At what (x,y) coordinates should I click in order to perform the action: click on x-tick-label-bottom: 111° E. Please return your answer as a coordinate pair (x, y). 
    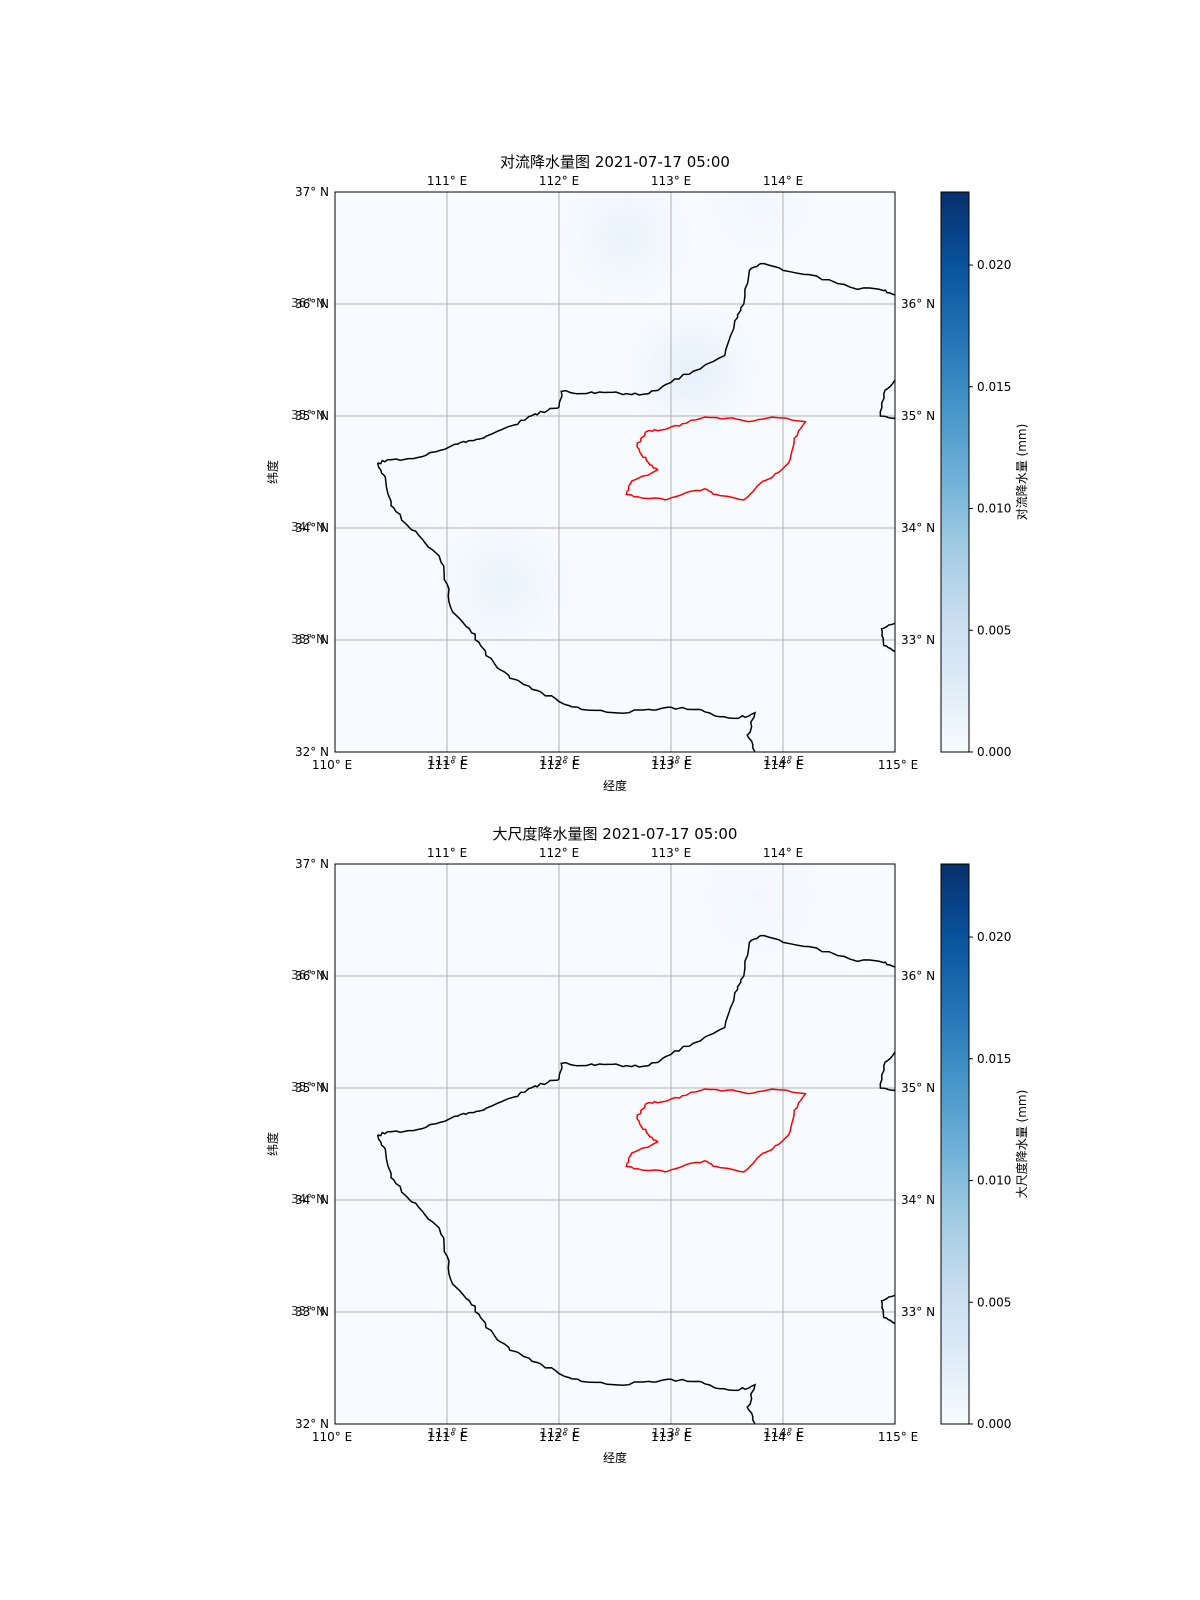
    Looking at the image, I should click on (447, 1437).